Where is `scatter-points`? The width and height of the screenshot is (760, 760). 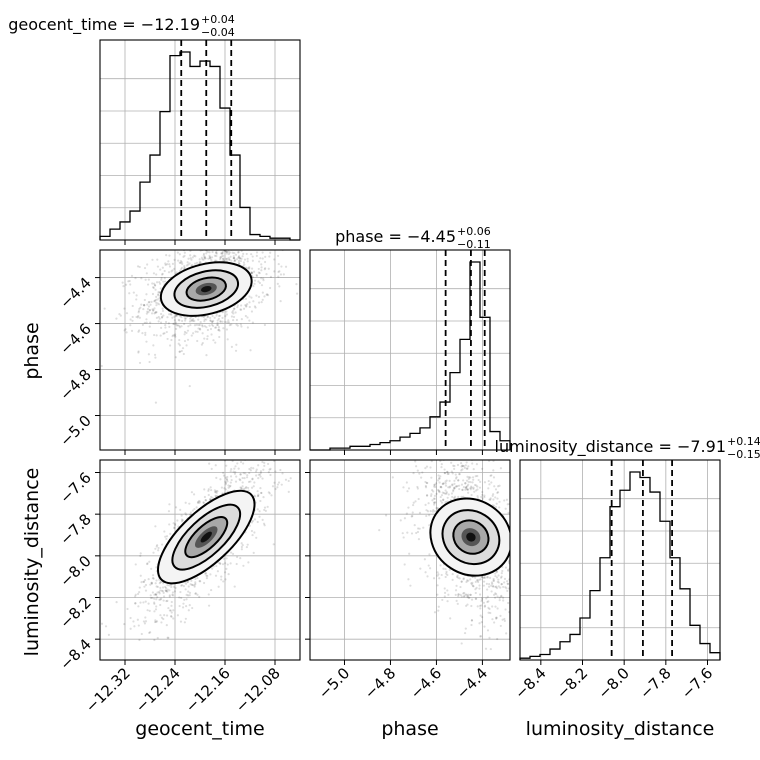
scatter-points is located at coordinates (448, 553).